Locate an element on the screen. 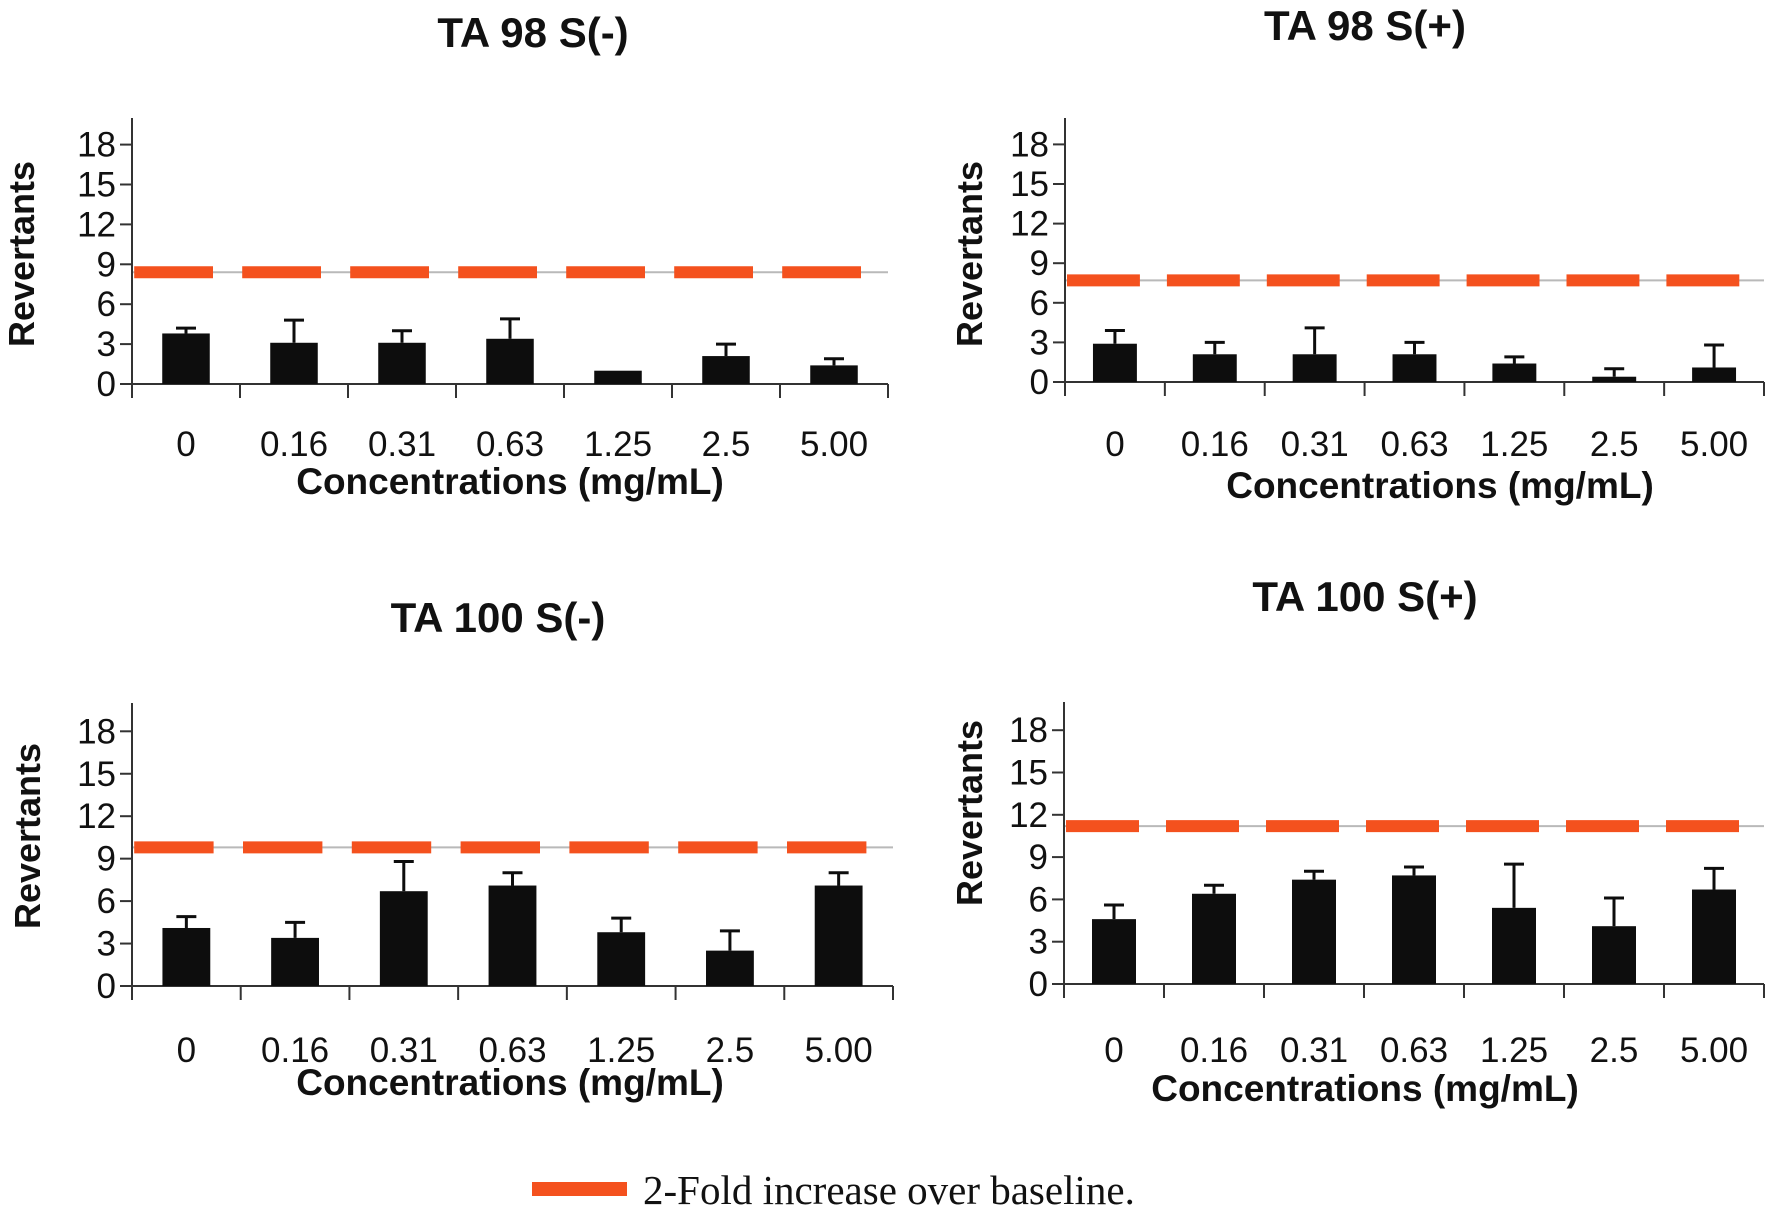 This screenshot has height=1213, width=1772. chart-title: TA 100 S(-) is located at coordinates (498, 617).